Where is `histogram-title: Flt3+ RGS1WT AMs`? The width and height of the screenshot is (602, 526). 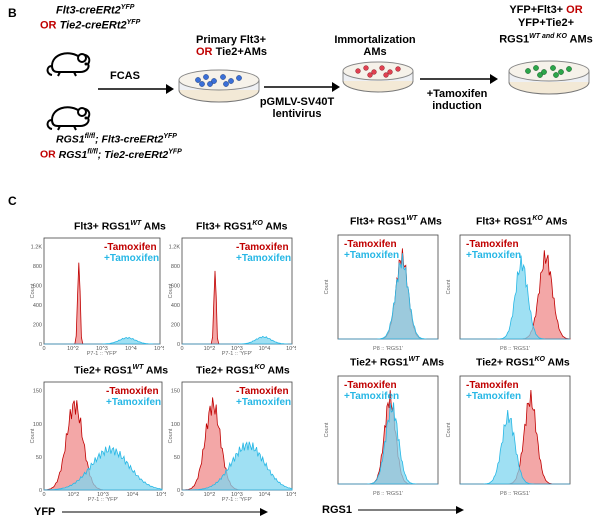 histogram-title: Flt3+ RGS1WT AMs is located at coordinates (396, 221).